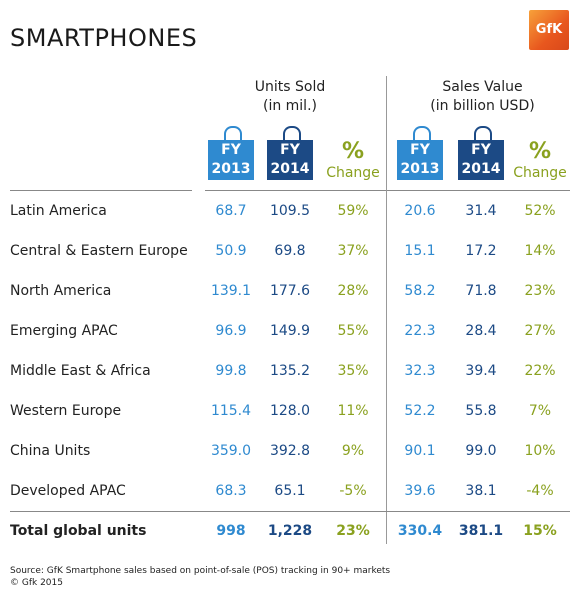 This screenshot has height=616, width=580. I want to click on sales-change-cell: 22%, so click(540, 371).